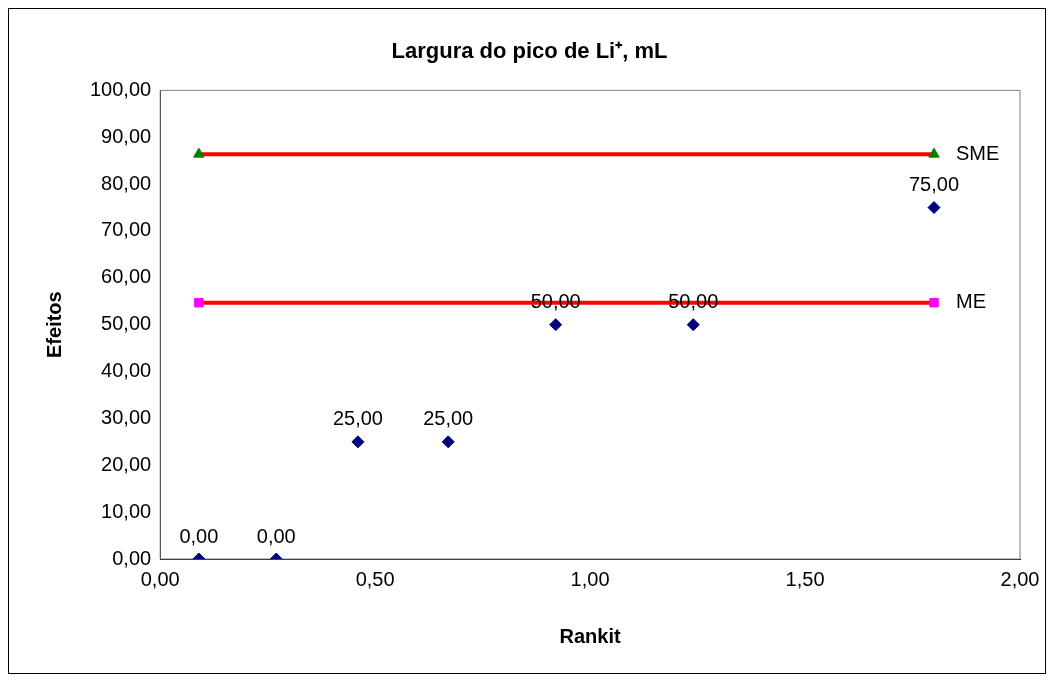 The image size is (1054, 681). Describe the element at coordinates (121, 88) in the screenshot. I see `y-tick-label: 100,00` at that location.